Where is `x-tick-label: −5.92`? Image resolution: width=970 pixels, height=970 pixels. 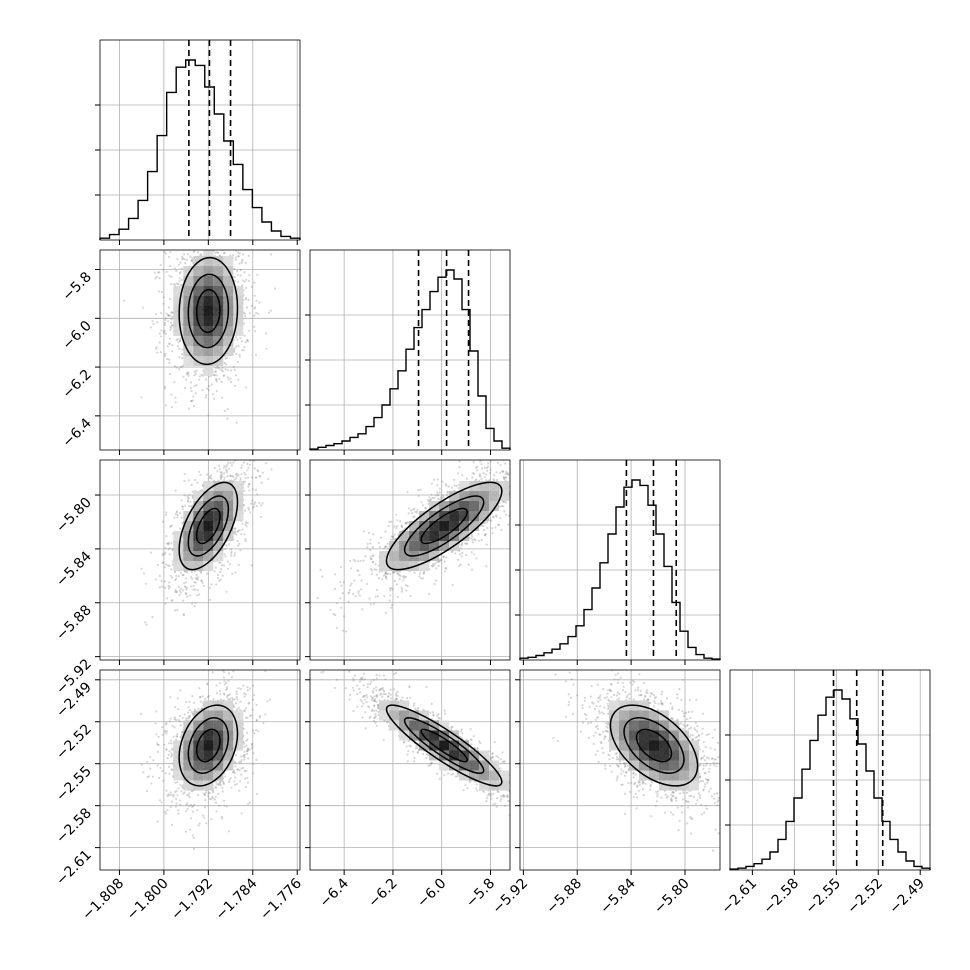 x-tick-label: −5.92 is located at coordinates (511, 897).